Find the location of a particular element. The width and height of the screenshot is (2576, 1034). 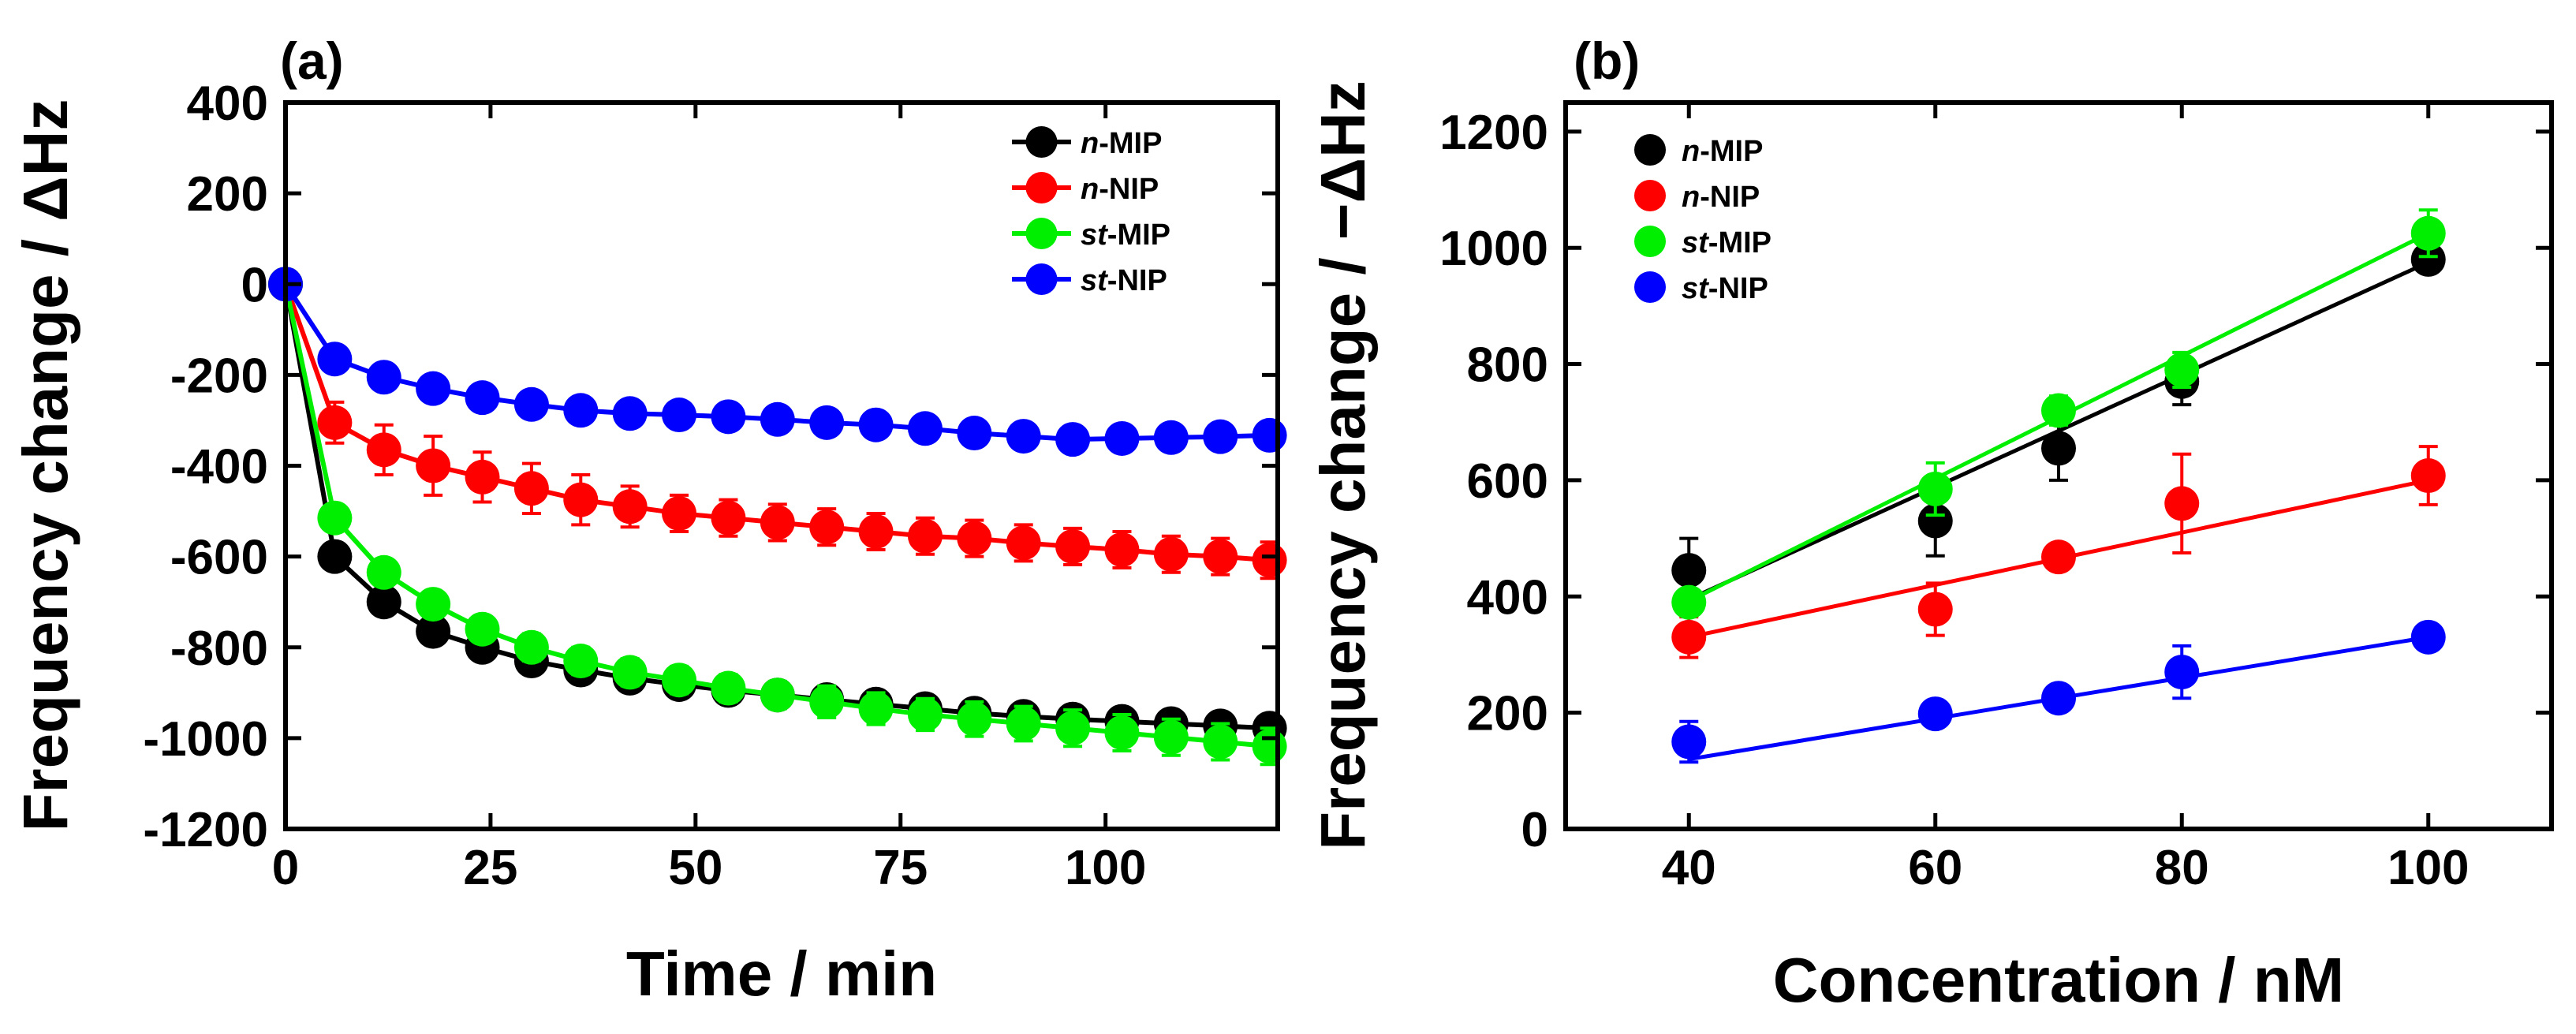

panel-b-legend-item-st-nip: st-NIP is located at coordinates (1701, 288).